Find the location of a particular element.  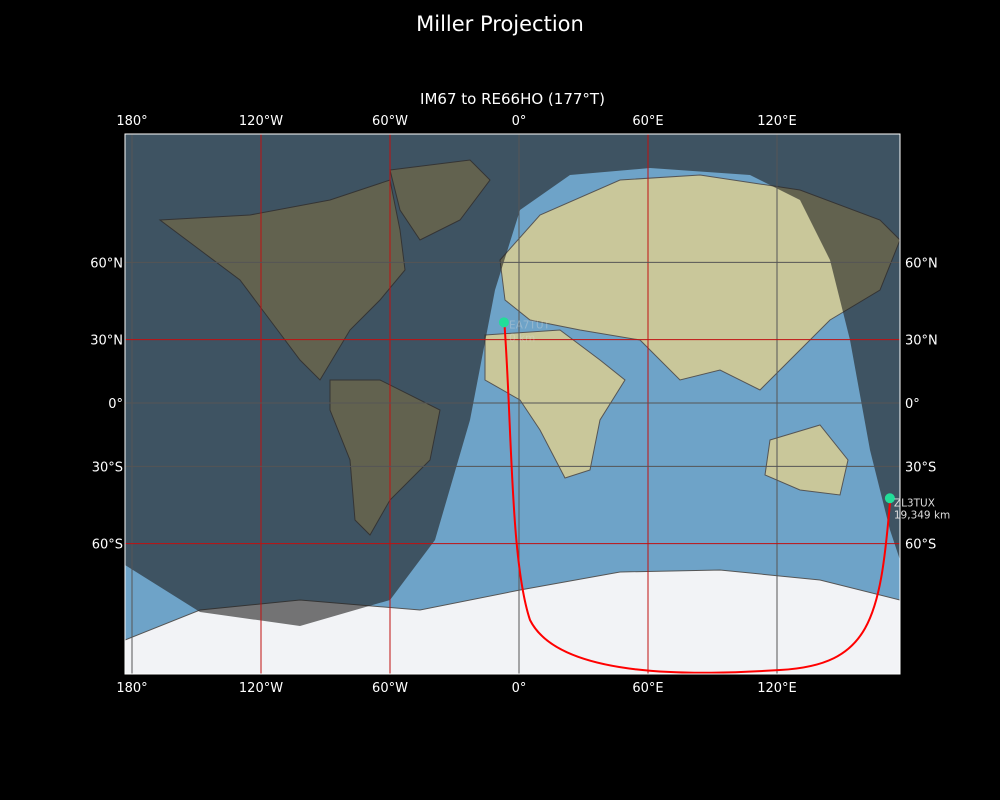

lat-tick-label-right: 30°N is located at coordinates (921, 341).